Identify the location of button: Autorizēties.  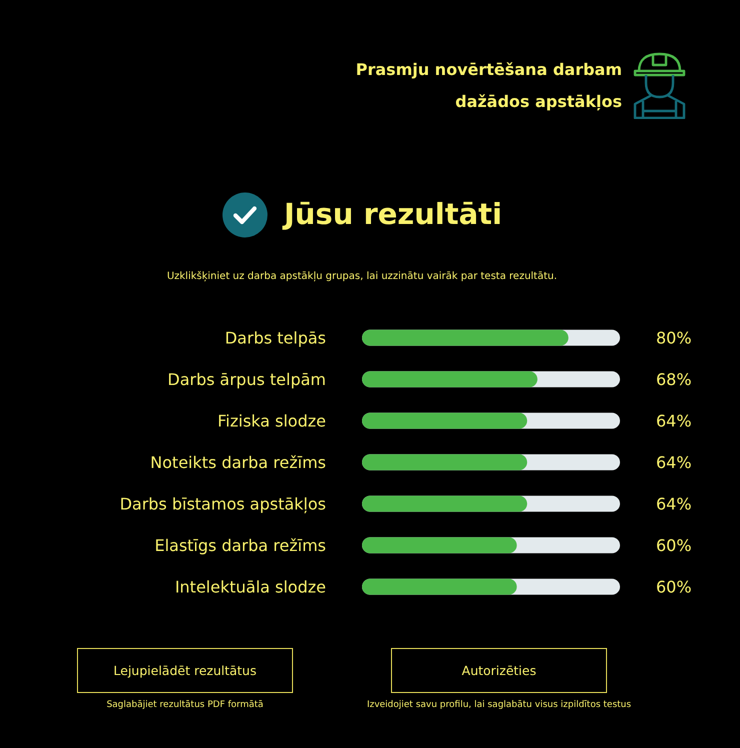
(499, 670).